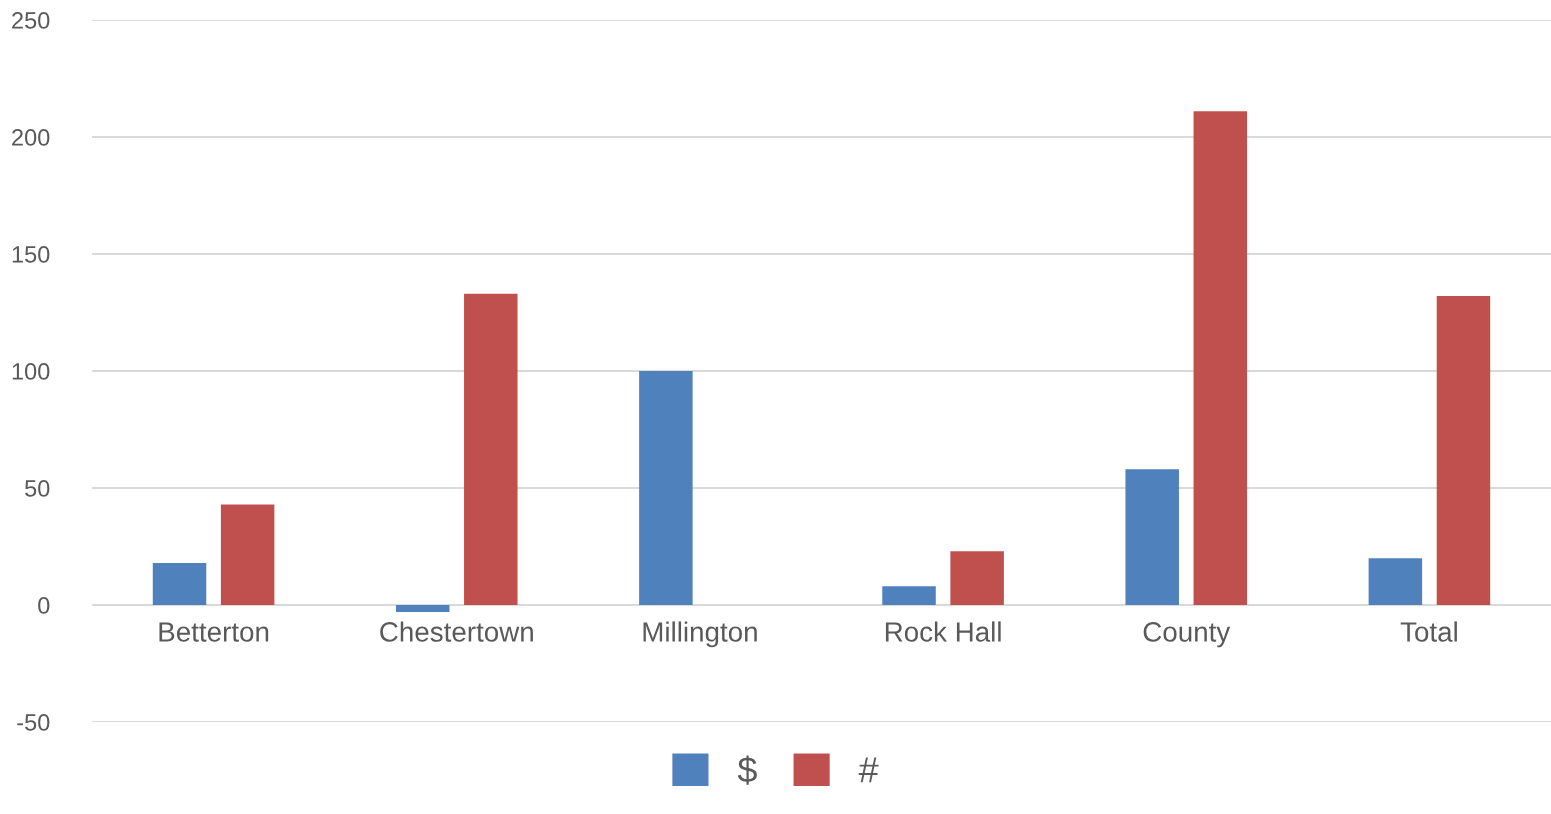 This screenshot has height=814, width=1551. I want to click on y-tick-label: 200, so click(31, 137).